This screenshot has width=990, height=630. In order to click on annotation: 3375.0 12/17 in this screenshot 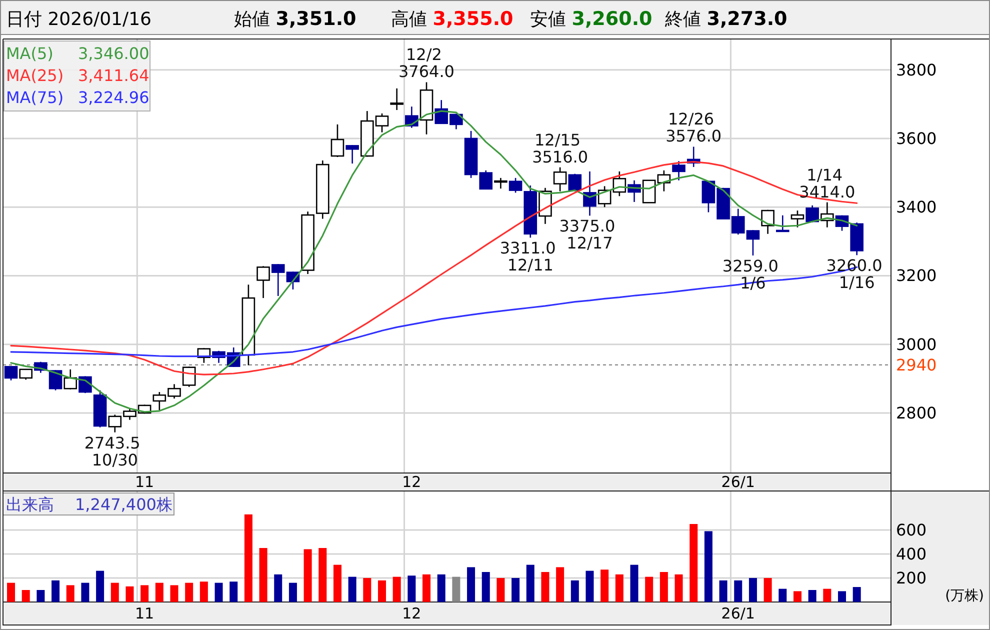, I will do `click(589, 234)`.